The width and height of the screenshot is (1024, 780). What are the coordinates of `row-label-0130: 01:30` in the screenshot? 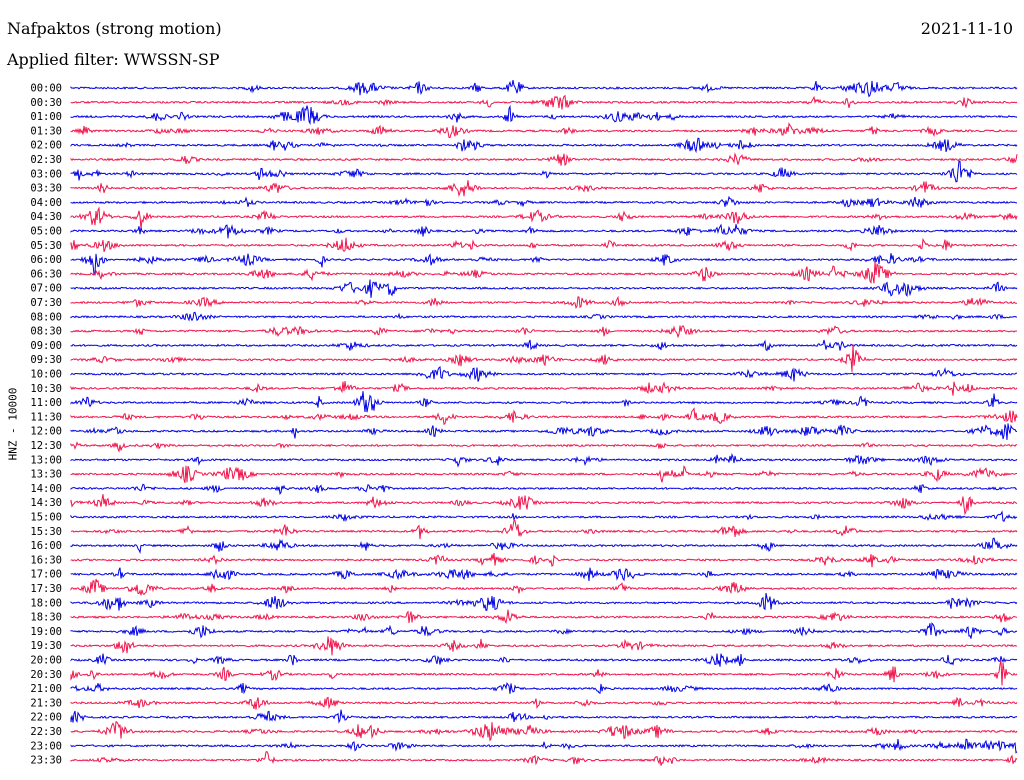 It's located at (46, 131).